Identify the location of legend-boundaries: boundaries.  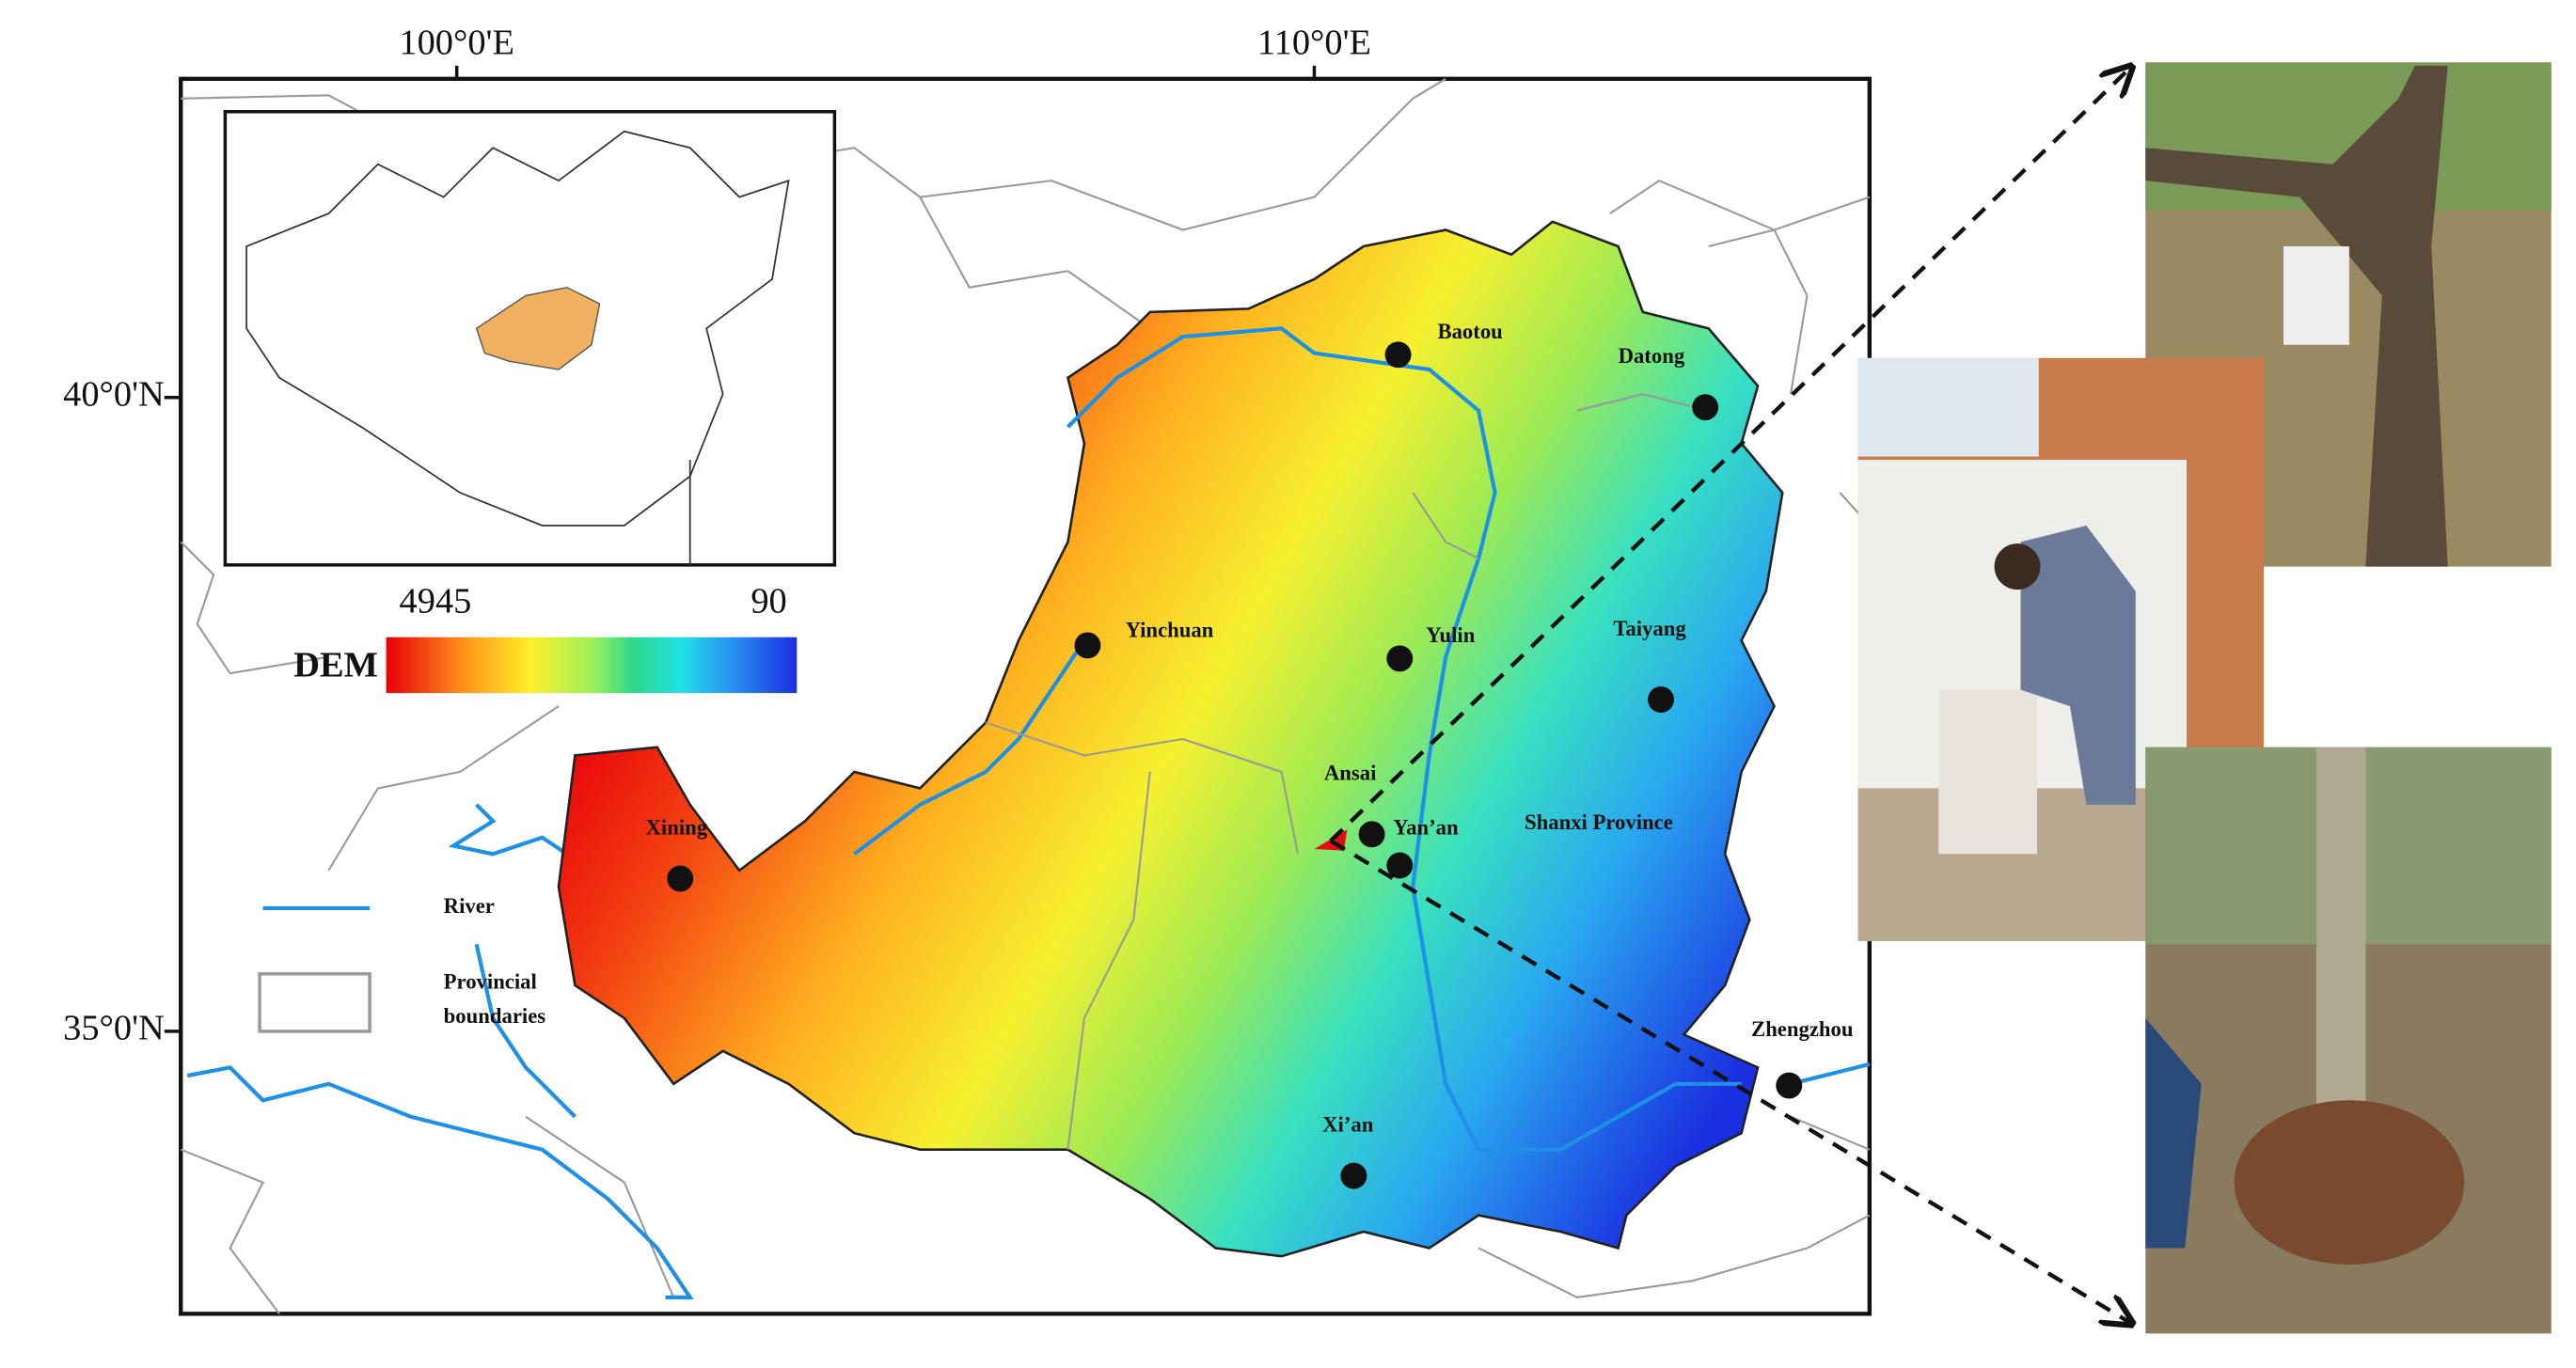
(495, 1016).